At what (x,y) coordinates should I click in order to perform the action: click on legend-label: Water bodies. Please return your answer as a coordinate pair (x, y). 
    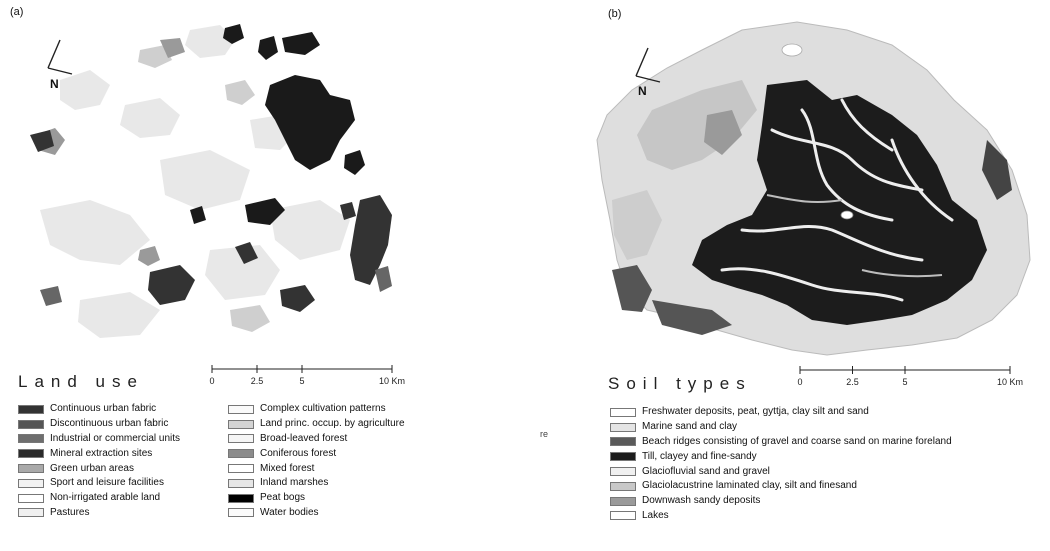
    Looking at the image, I should click on (289, 512).